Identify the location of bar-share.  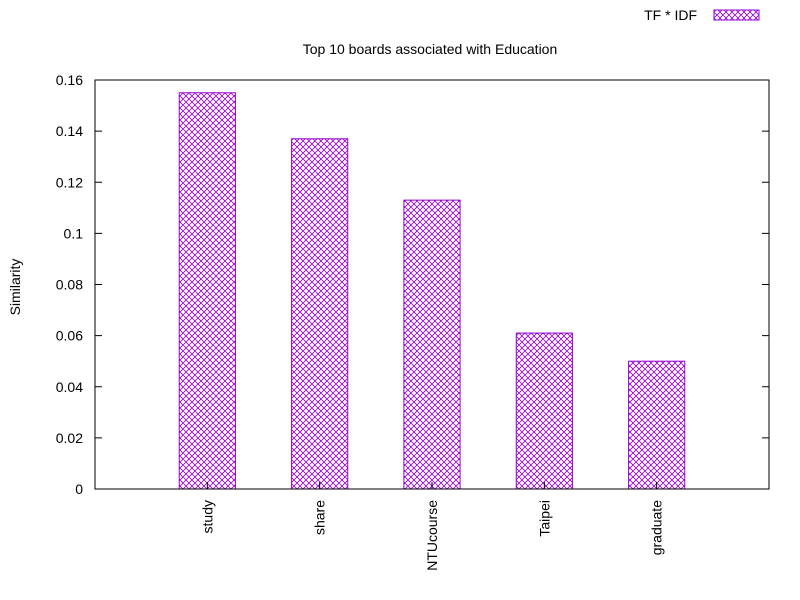
(320, 314).